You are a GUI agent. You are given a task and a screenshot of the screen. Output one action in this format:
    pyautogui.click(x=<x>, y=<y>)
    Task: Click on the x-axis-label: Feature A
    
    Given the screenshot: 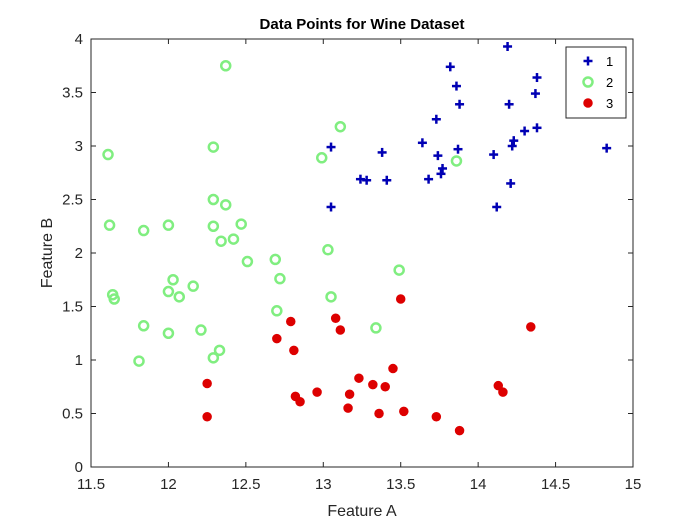 What is the action you would take?
    pyautogui.click(x=362, y=511)
    